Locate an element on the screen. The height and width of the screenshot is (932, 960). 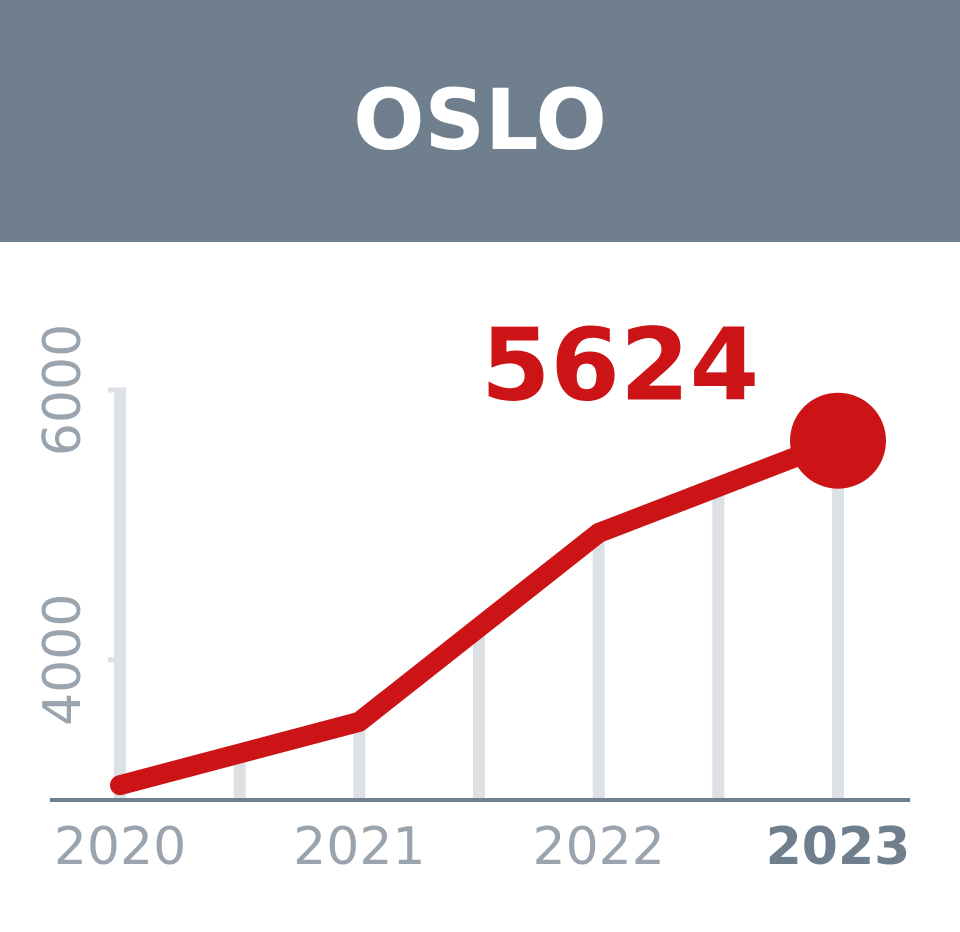
value-label: 5624 is located at coordinates (620, 364).